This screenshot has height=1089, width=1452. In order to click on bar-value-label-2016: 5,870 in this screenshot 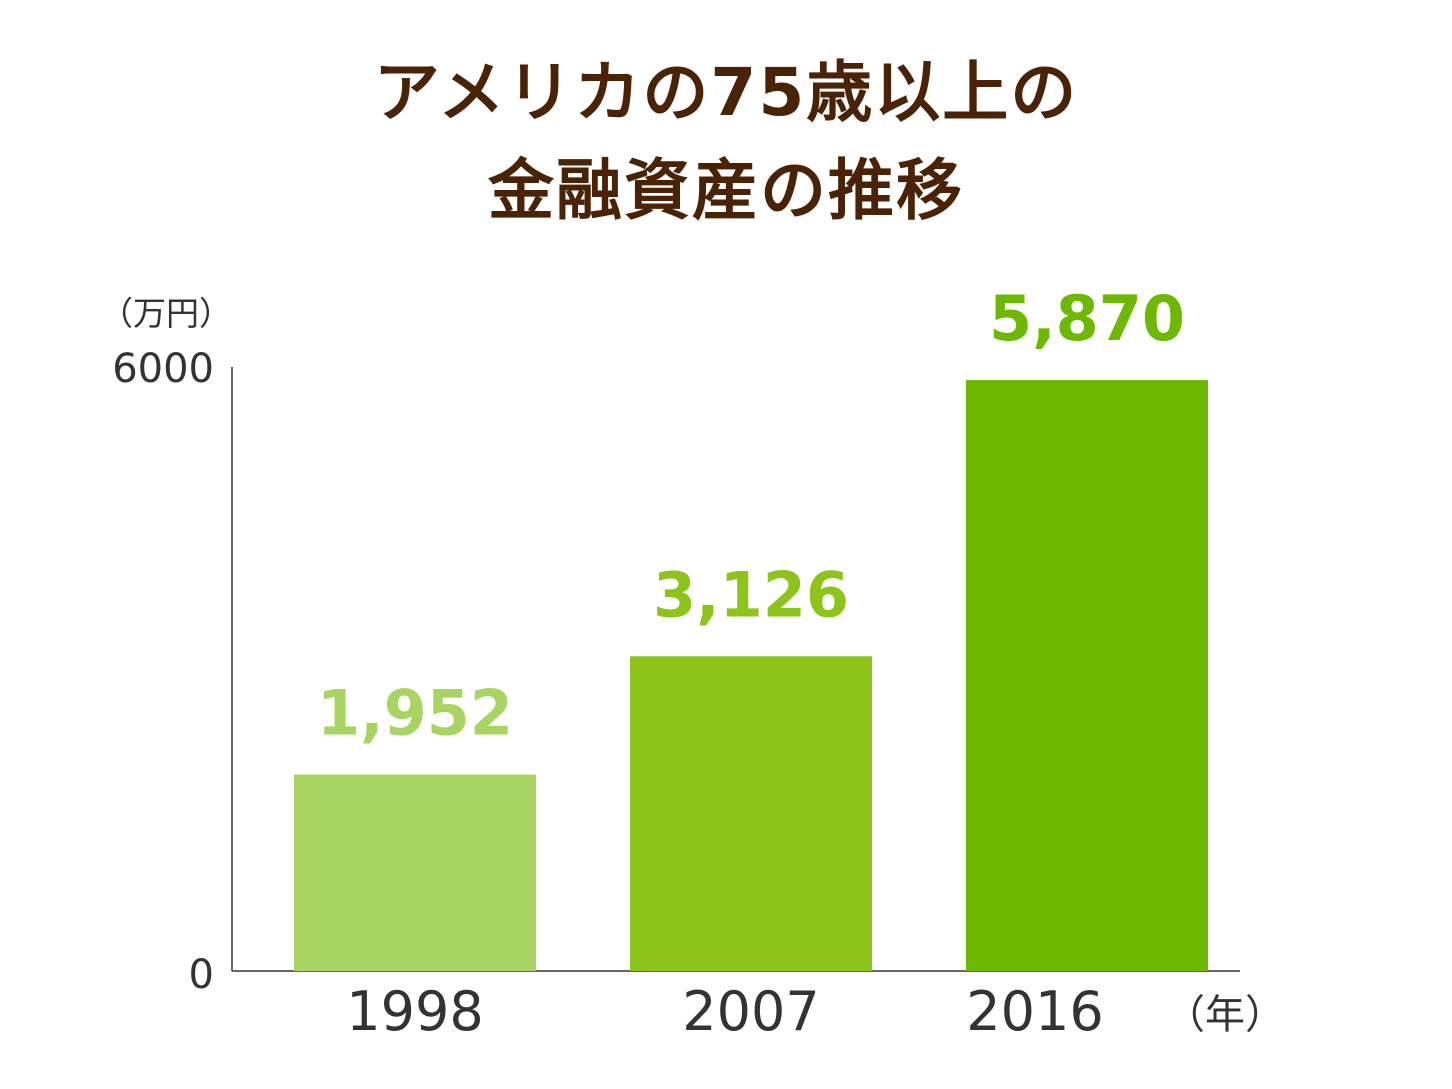, I will do `click(1087, 318)`.